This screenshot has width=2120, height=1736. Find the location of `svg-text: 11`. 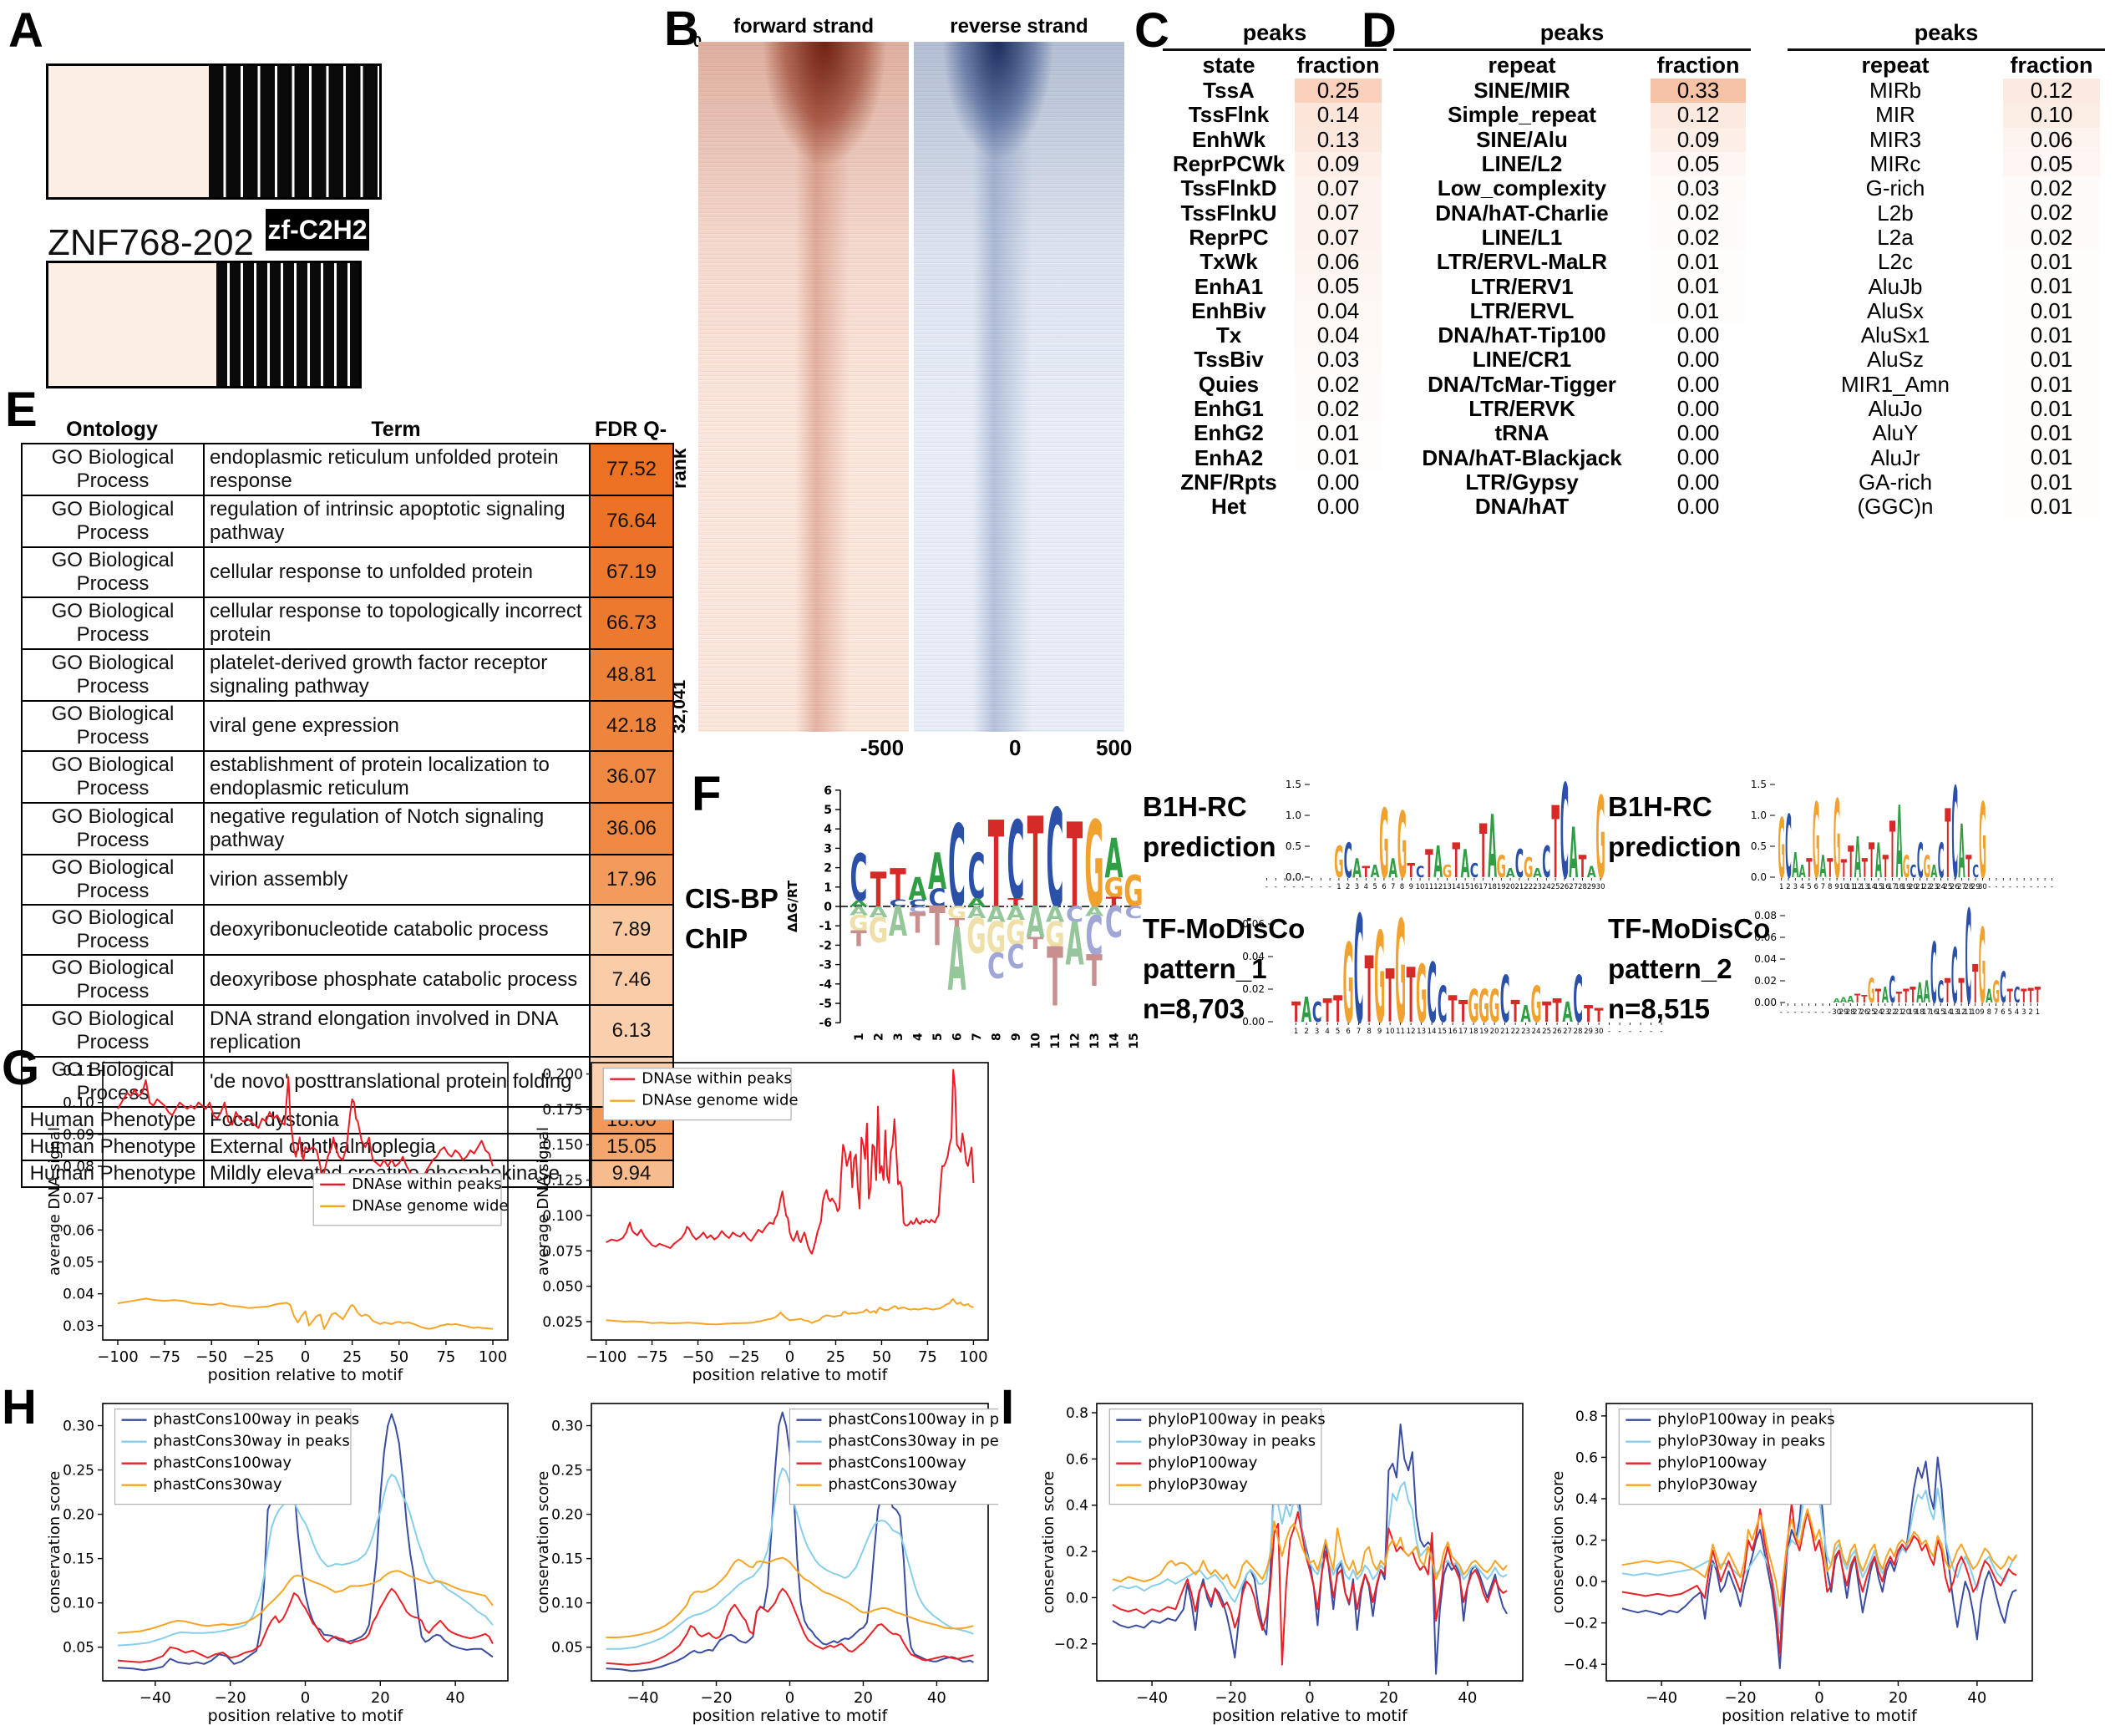

svg-text: 11 is located at coordinates (1968, 1012).